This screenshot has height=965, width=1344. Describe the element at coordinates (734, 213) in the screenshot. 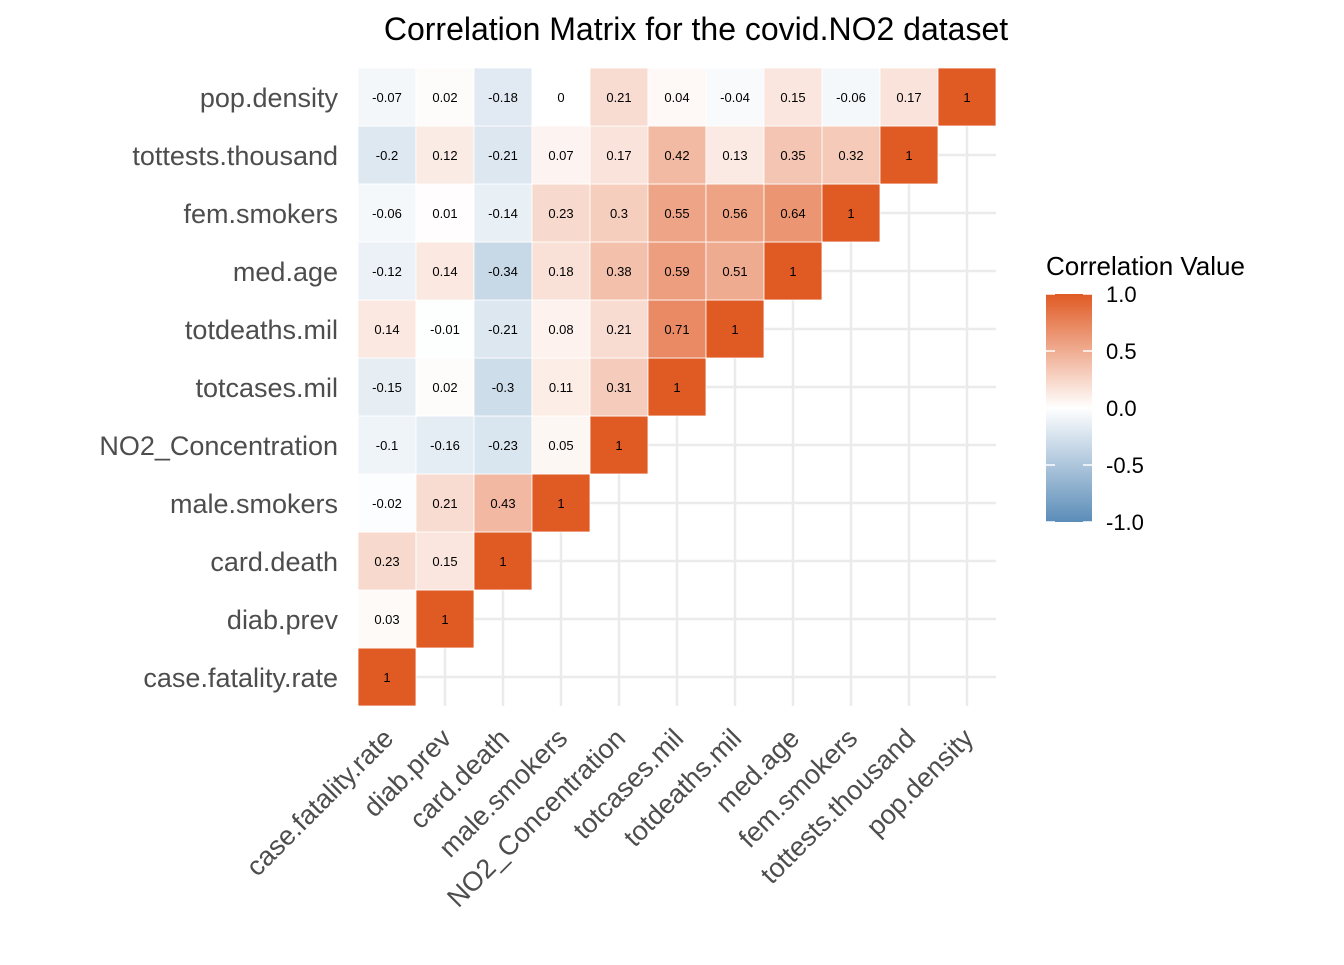

I see `cell-value-label: 0.56` at that location.